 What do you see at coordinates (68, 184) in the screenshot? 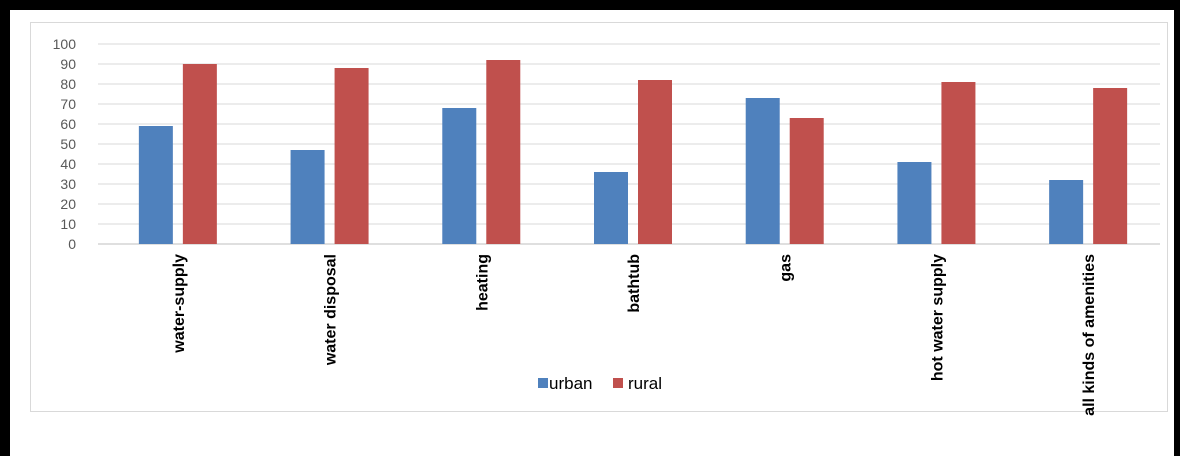
I see `y-tick-label: 30` at bounding box center [68, 184].